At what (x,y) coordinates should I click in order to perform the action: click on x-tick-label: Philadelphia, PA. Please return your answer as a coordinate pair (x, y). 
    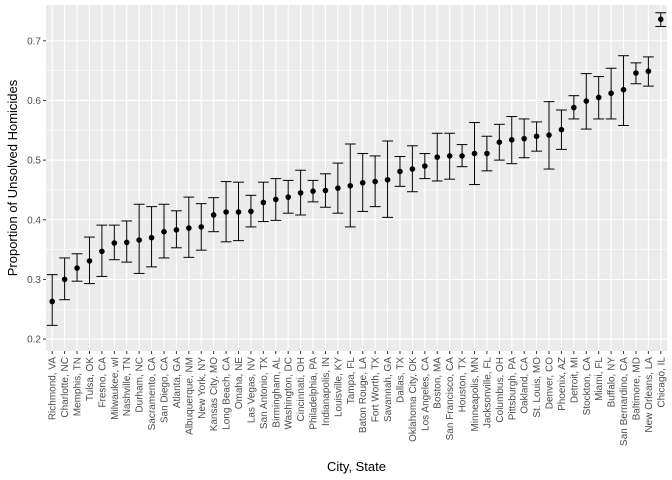
    Looking at the image, I should click on (314, 393).